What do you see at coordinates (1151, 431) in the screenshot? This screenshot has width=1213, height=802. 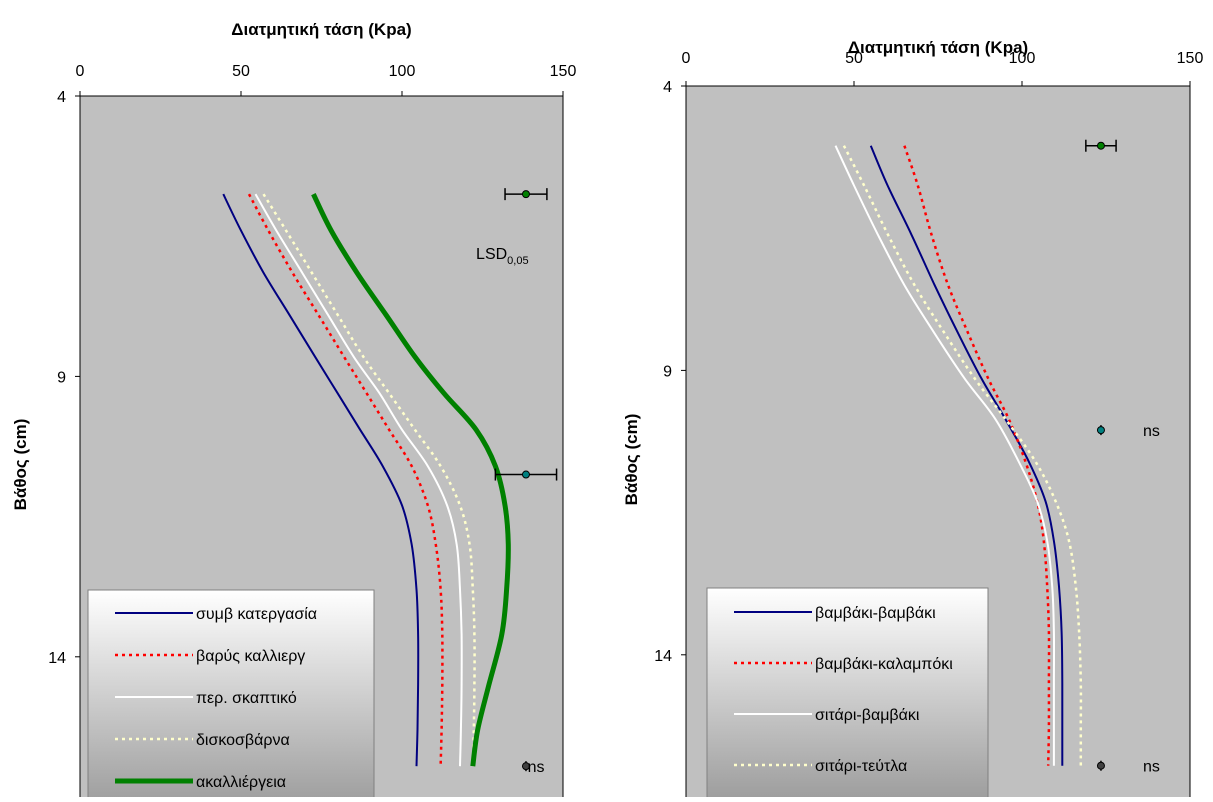 I see `annotation-1: ns` at bounding box center [1151, 431].